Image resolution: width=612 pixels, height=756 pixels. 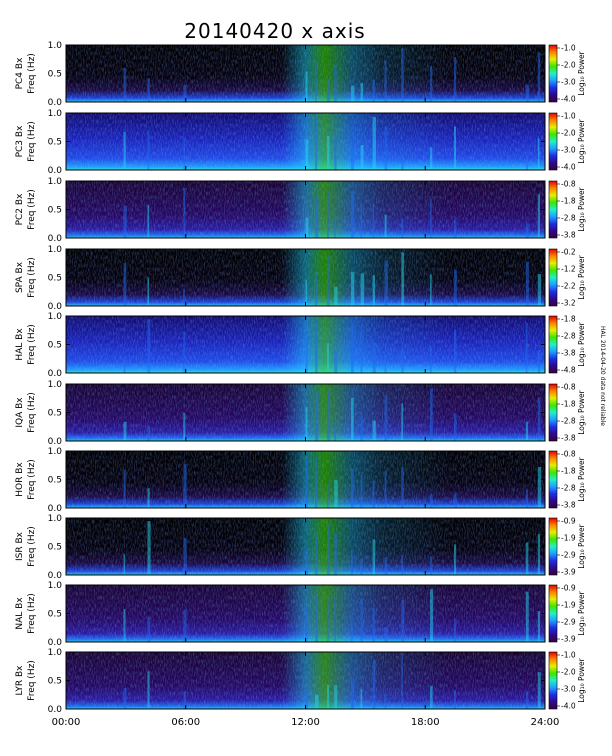 What do you see at coordinates (20, 344) in the screenshot?
I see `y-axis-label: HAL Bx` at bounding box center [20, 344].